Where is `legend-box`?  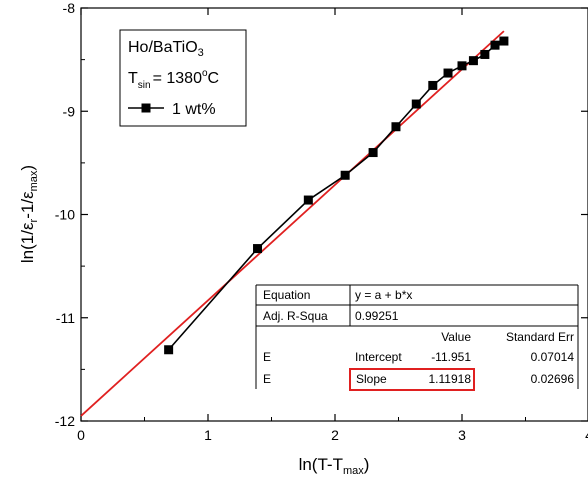
legend-box is located at coordinates (183, 78).